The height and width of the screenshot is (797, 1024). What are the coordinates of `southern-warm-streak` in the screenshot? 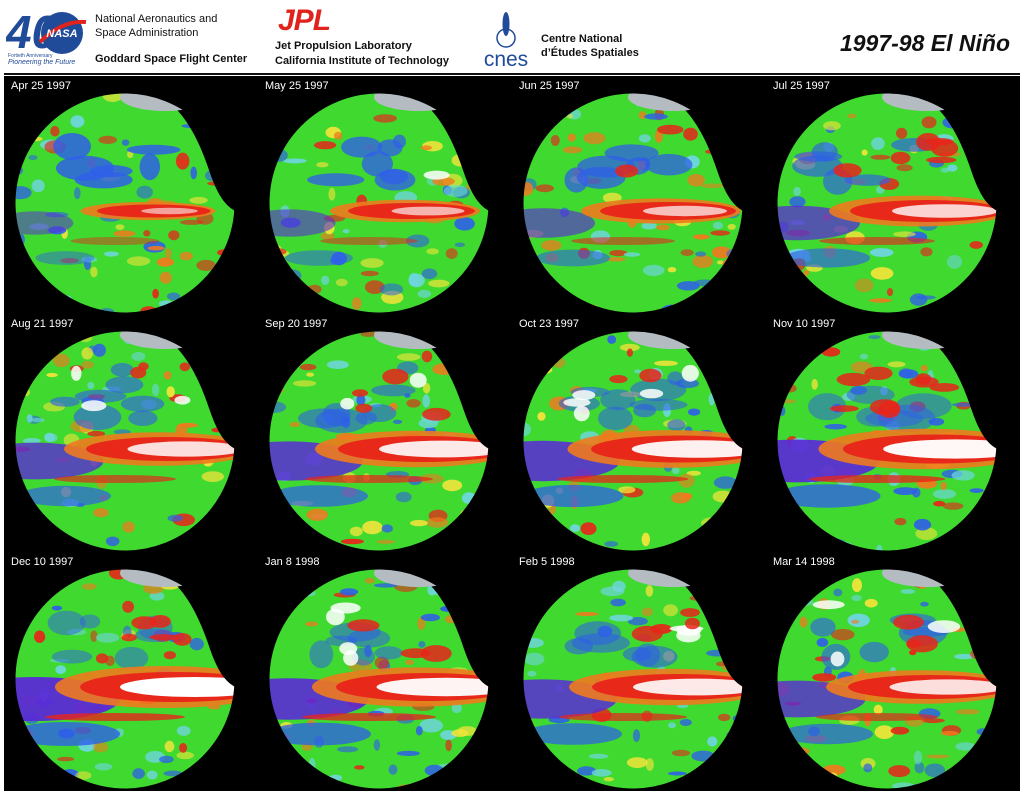 It's located at (369, 479).